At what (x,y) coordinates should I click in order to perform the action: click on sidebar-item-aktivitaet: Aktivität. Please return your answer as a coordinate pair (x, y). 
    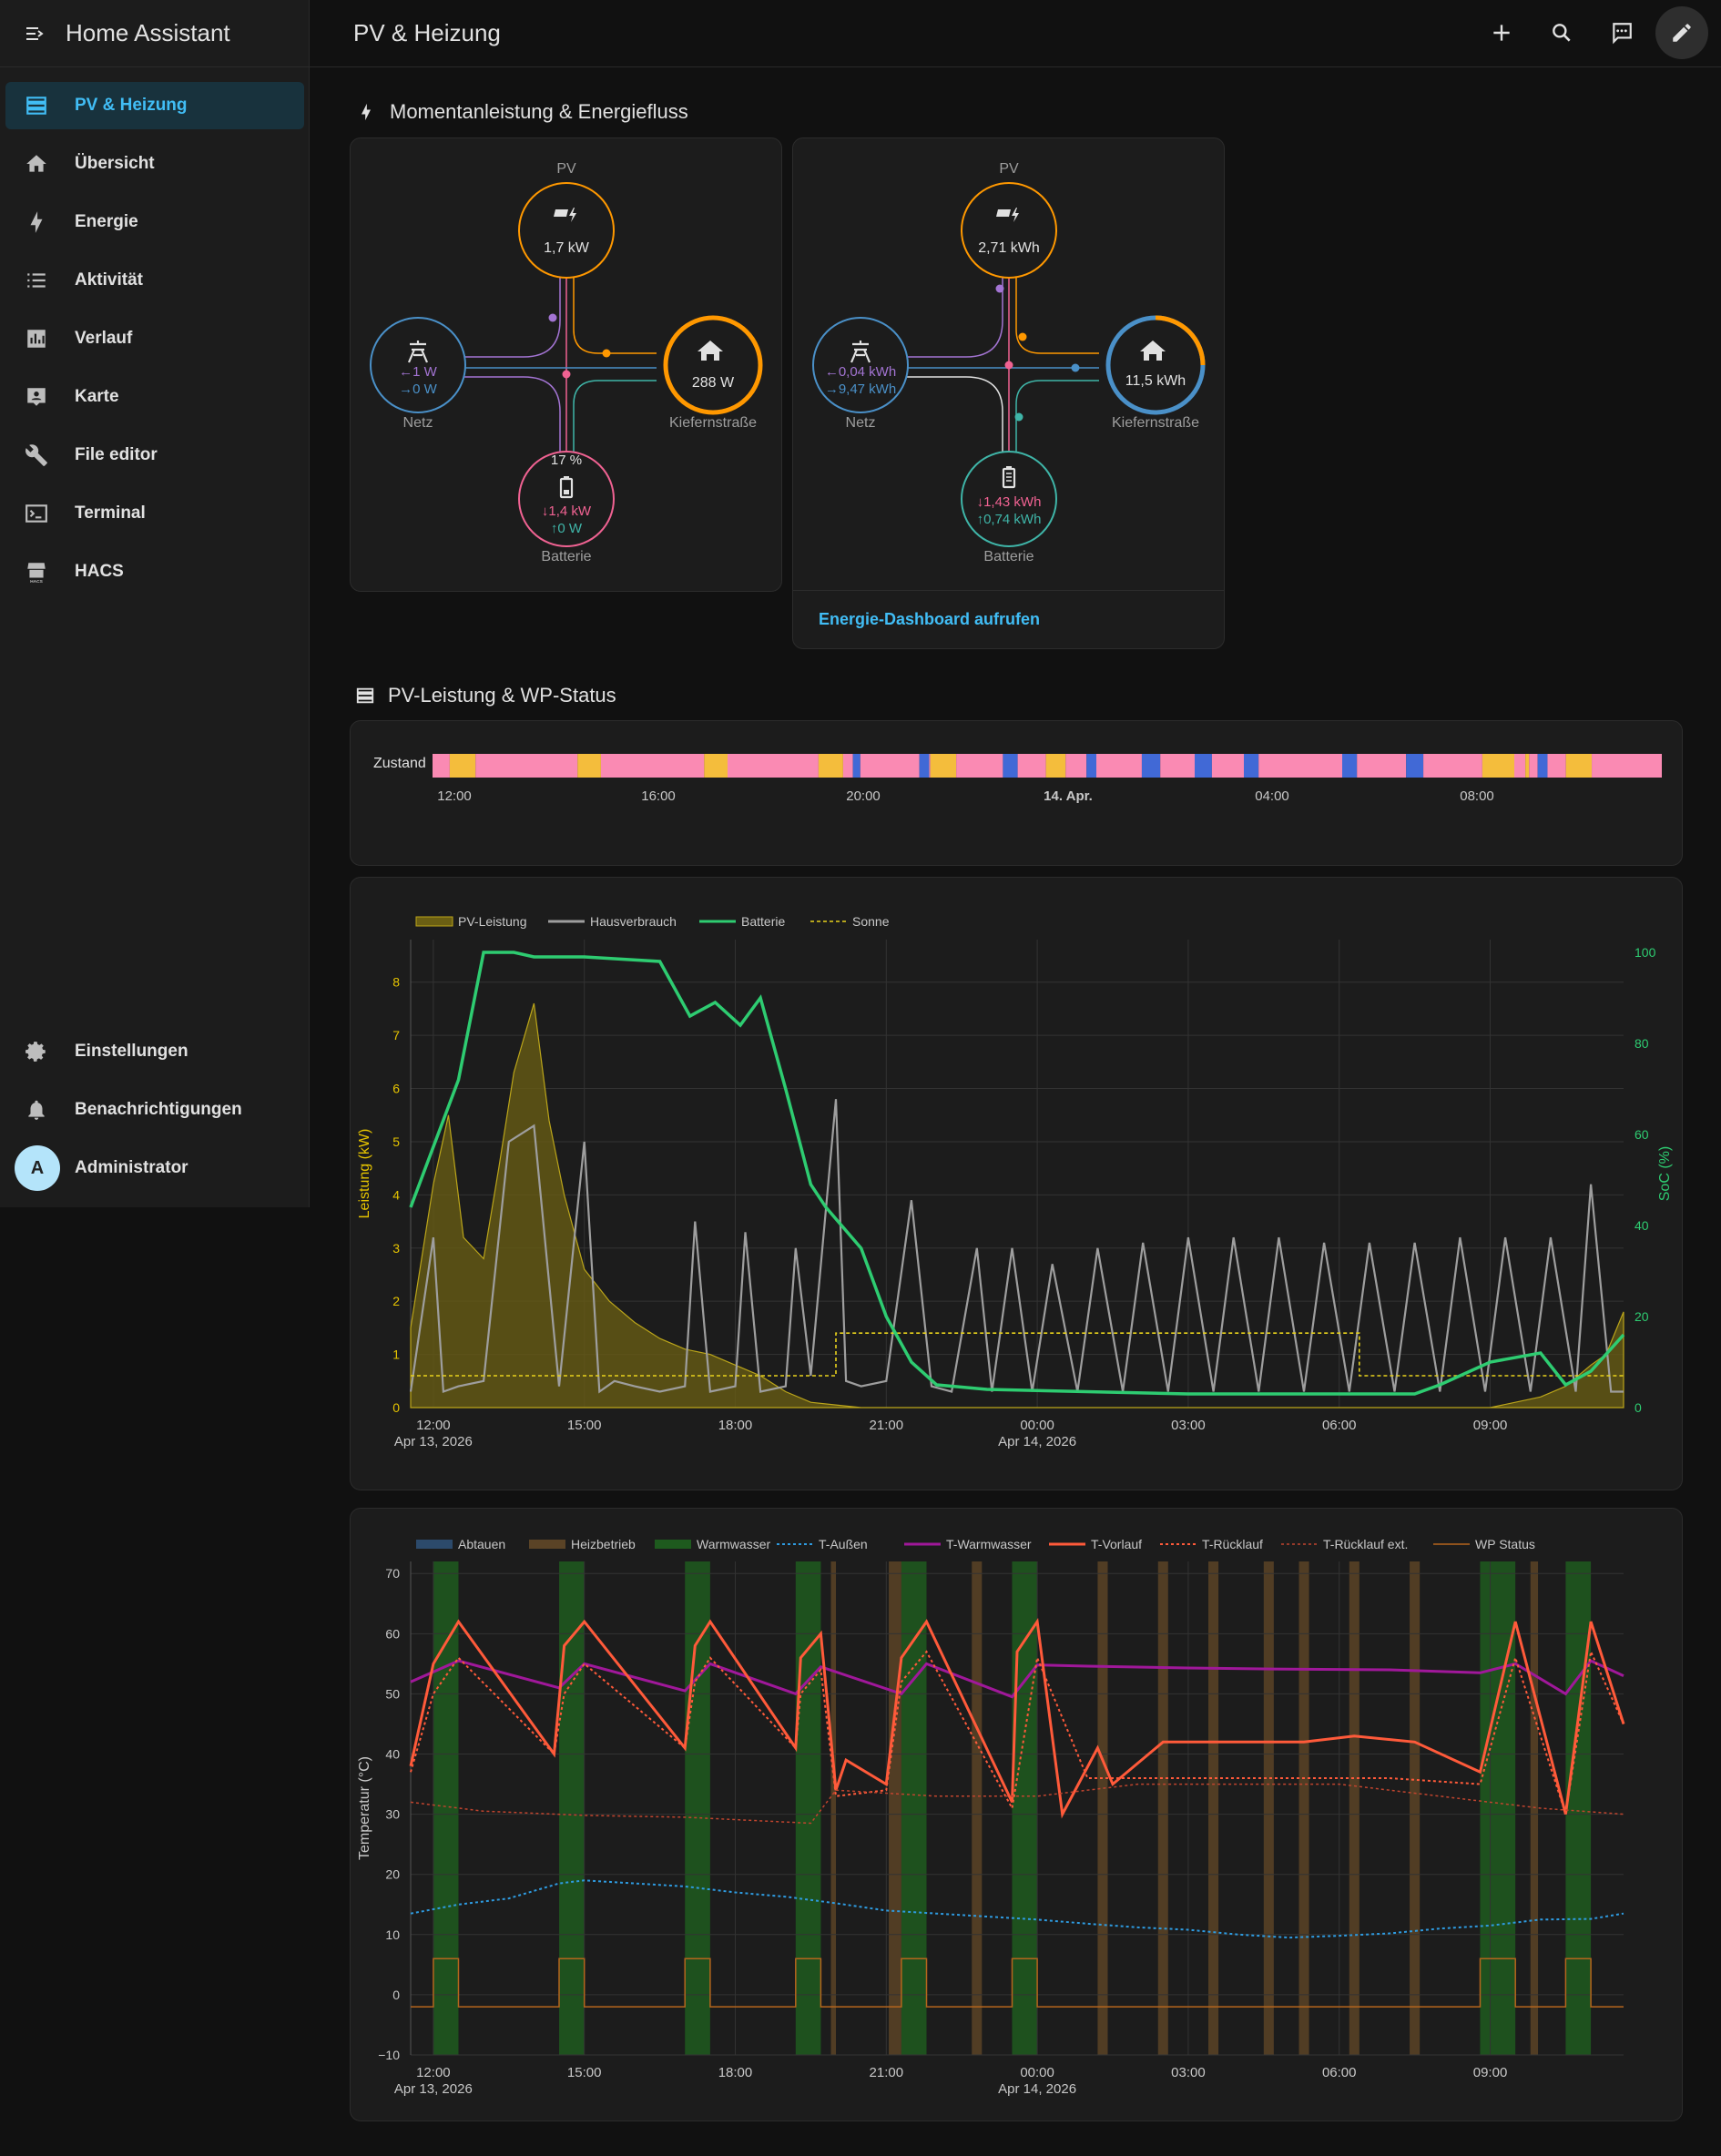
    Looking at the image, I should click on (154, 281).